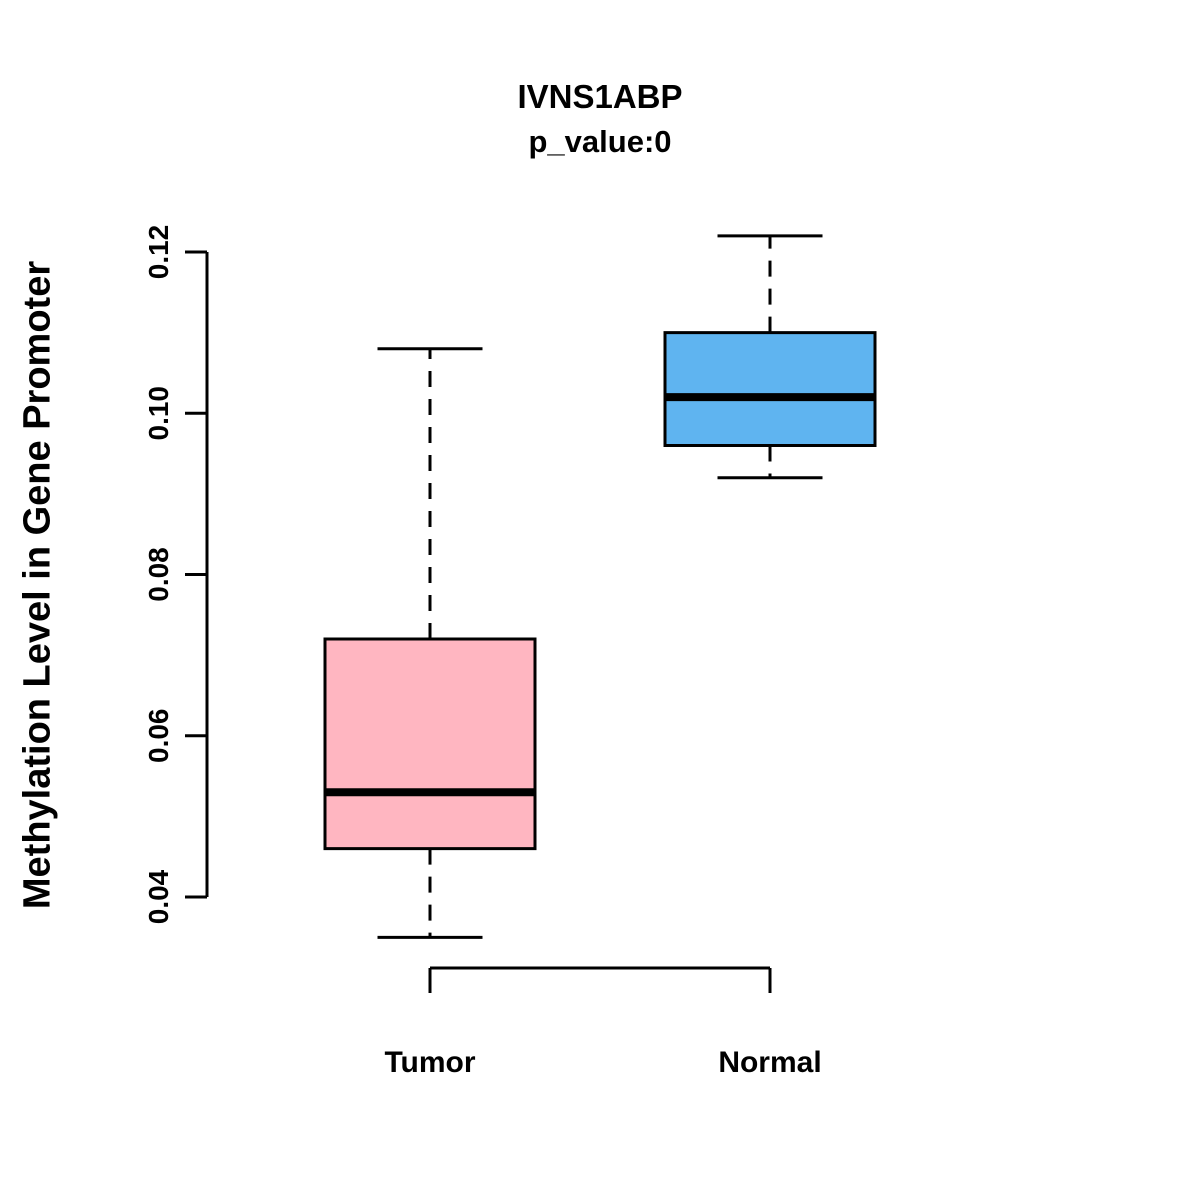  What do you see at coordinates (600, 141) in the screenshot?
I see `chart-subtitle: p_value:0` at bounding box center [600, 141].